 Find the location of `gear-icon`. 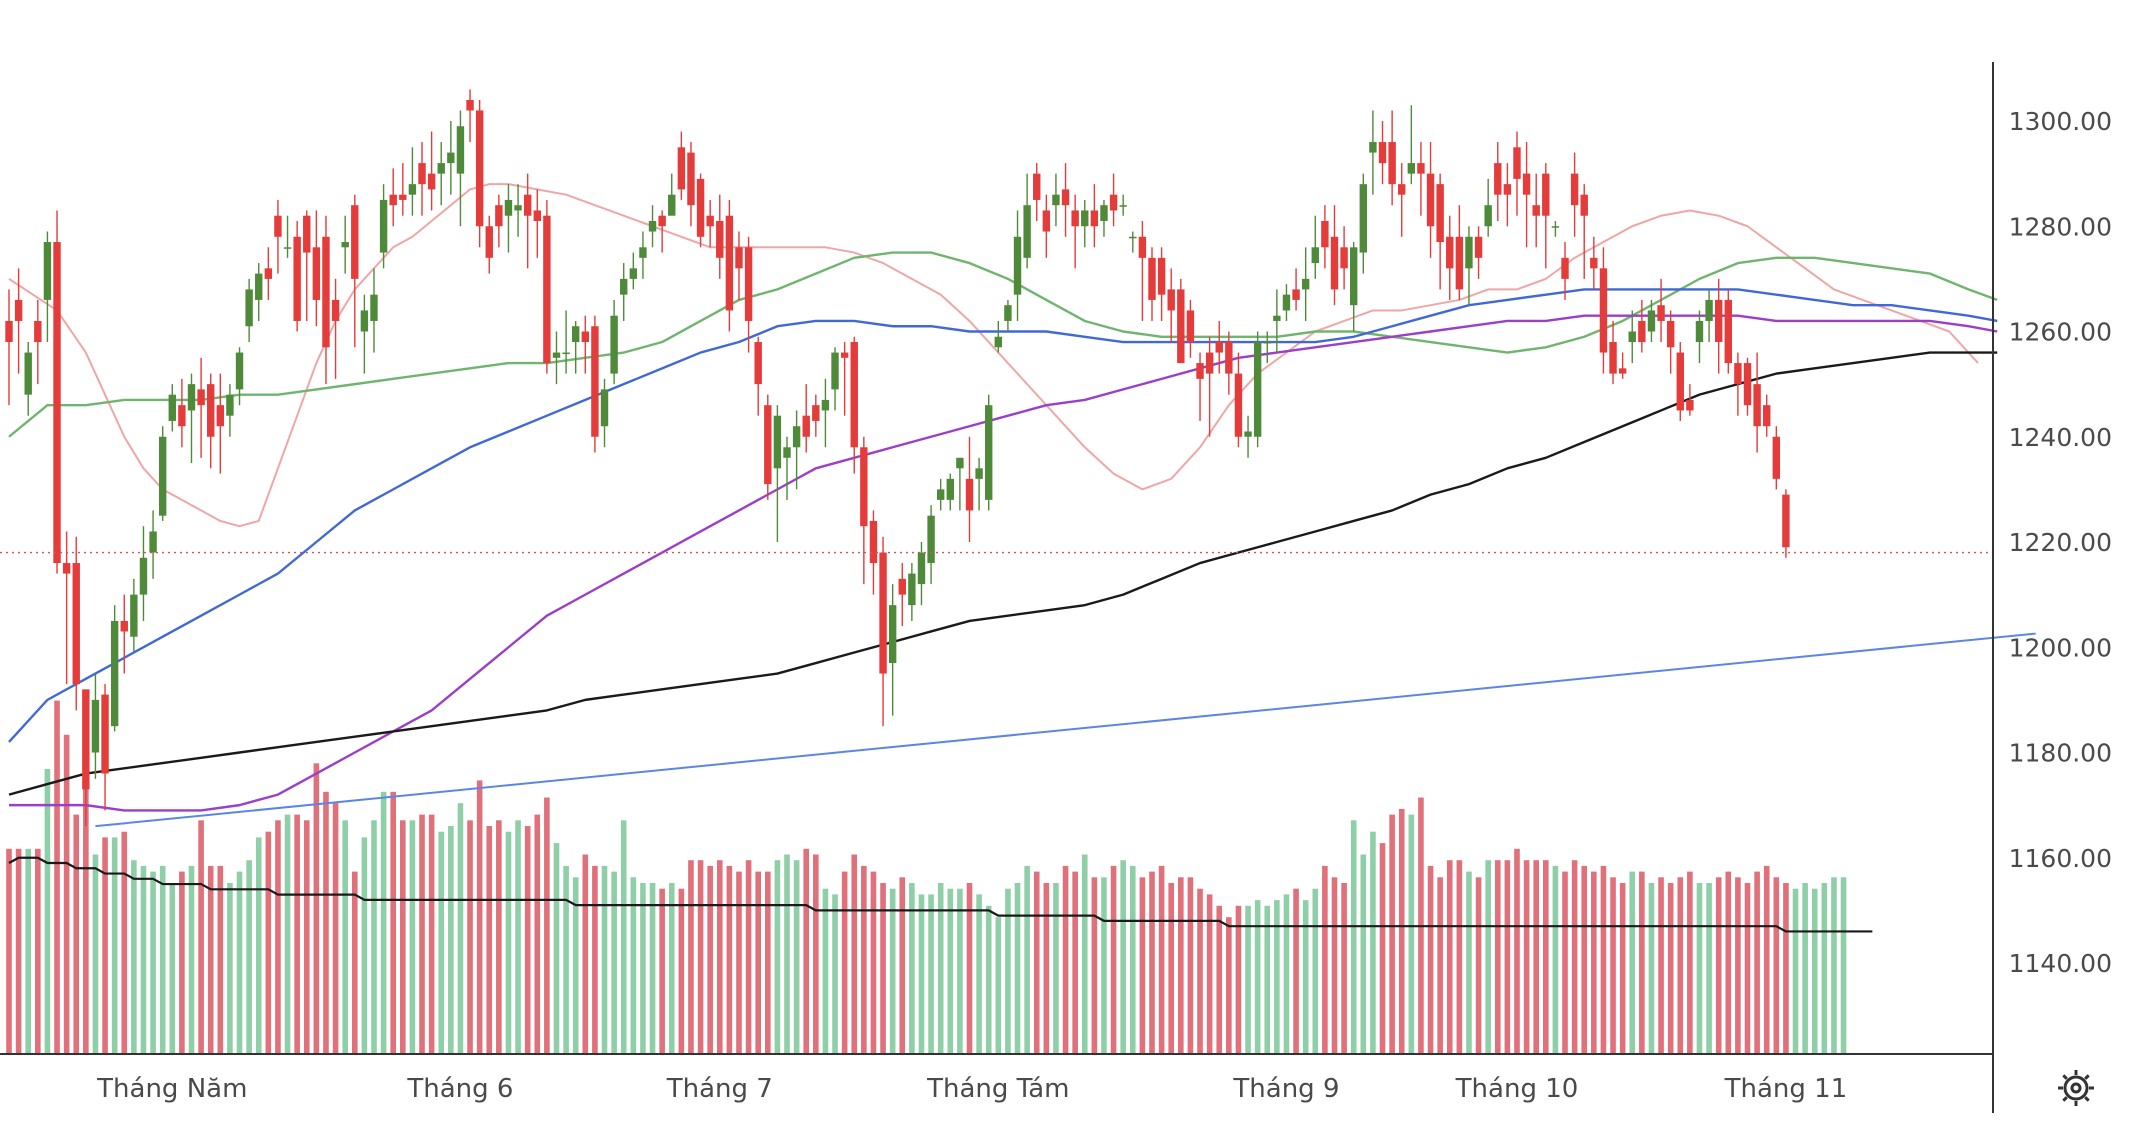

gear-icon is located at coordinates (2076, 1088).